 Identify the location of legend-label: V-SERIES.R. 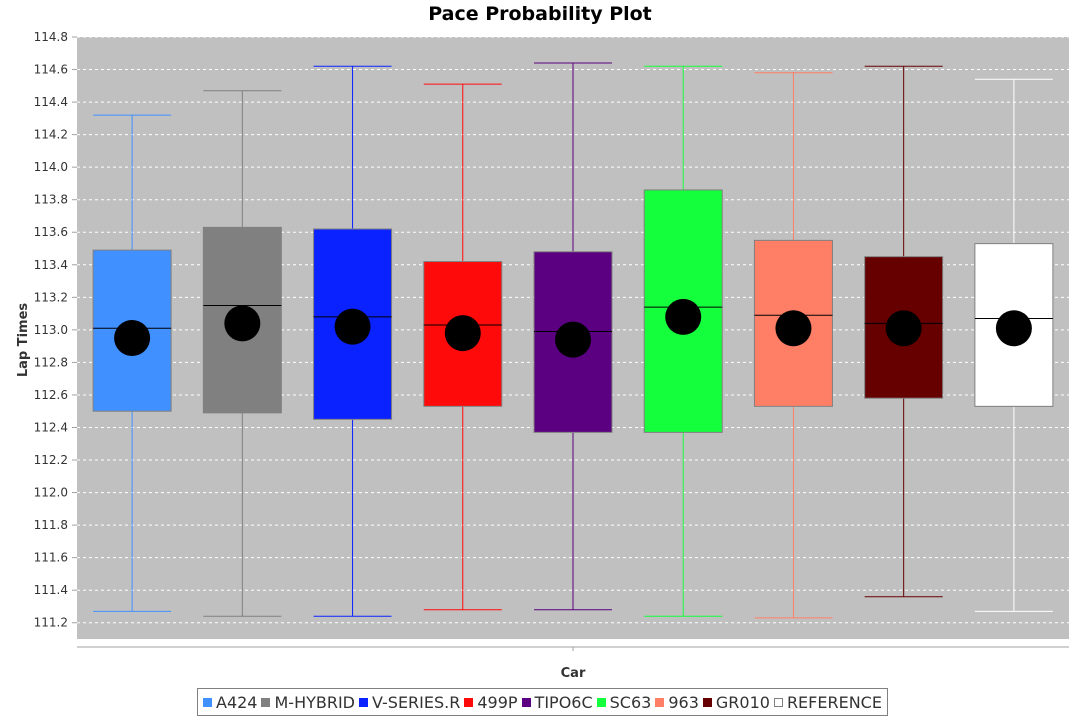
(416, 702).